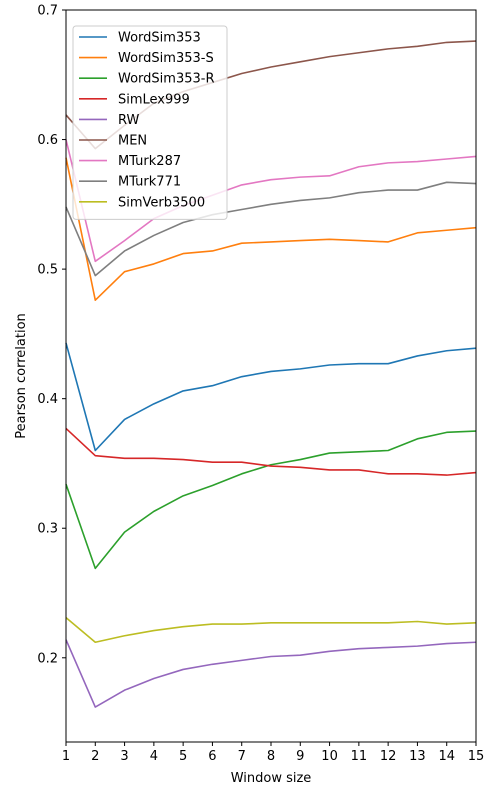  I want to click on x-tick-label: 11, so click(359, 756).